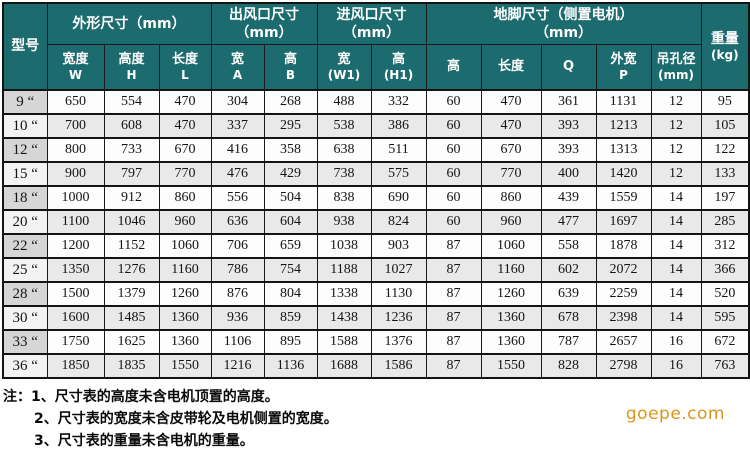 Image resolution: width=750 pixels, height=452 pixels. What do you see at coordinates (568, 294) in the screenshot?
I see `data-cell: 639` at bounding box center [568, 294].